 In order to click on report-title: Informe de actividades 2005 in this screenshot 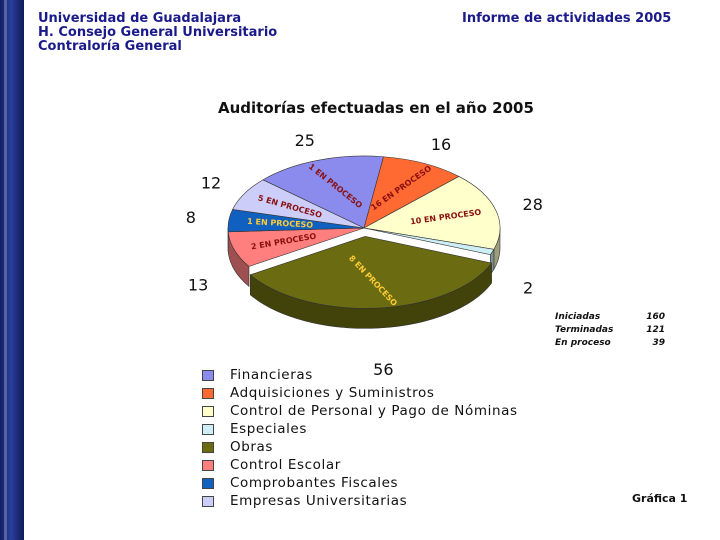, I will do `click(567, 18)`.